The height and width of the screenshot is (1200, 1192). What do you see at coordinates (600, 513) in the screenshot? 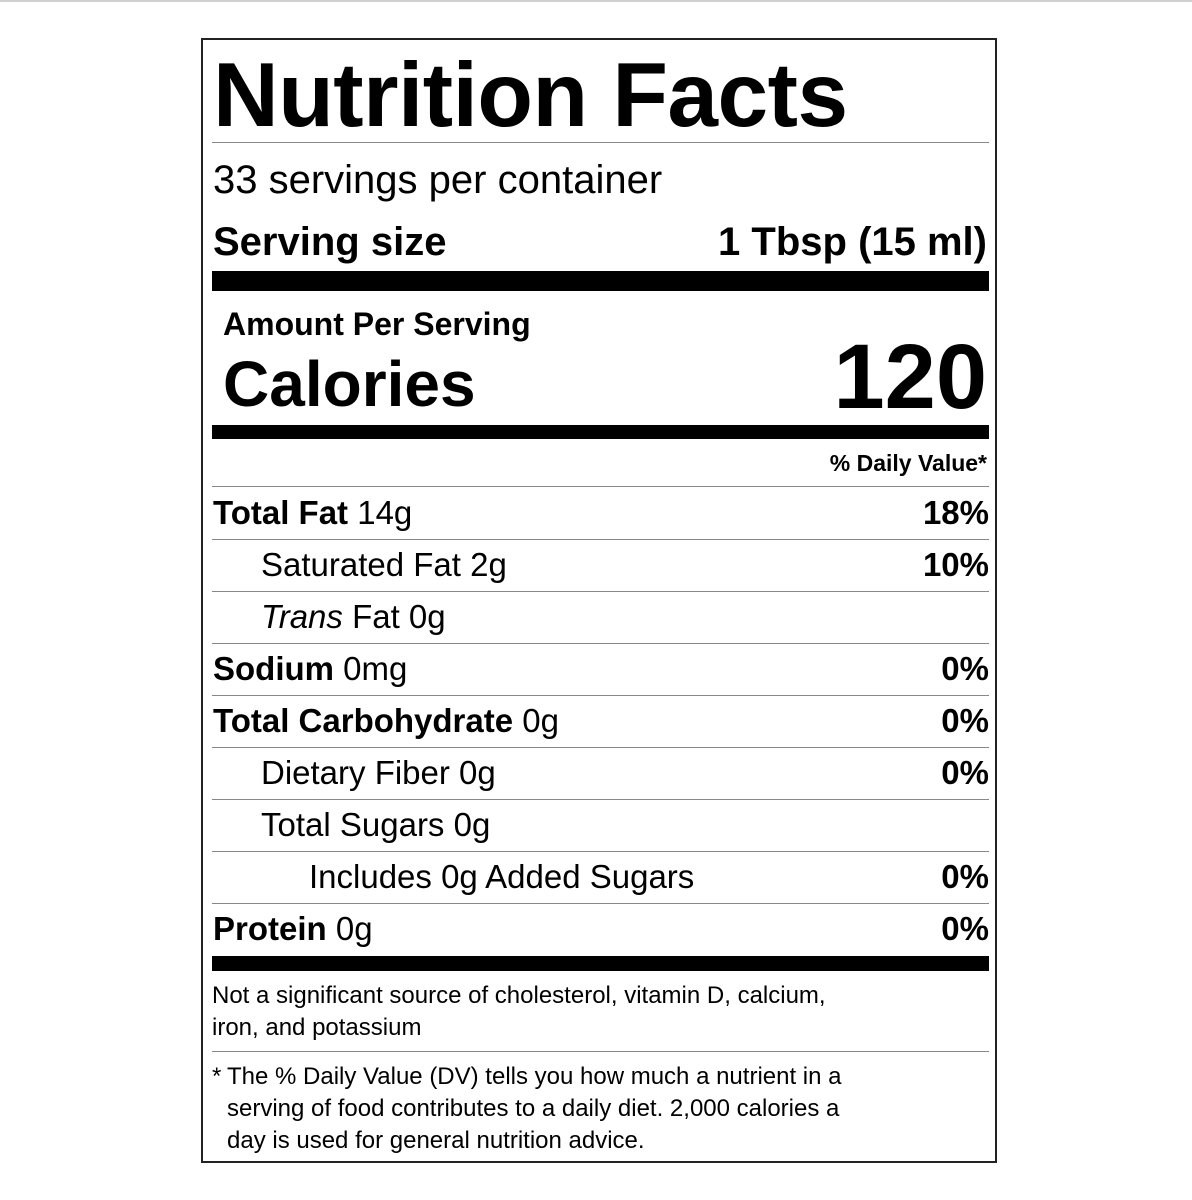
I see `nutrient-row: Total Fat 14g 18%` at bounding box center [600, 513].